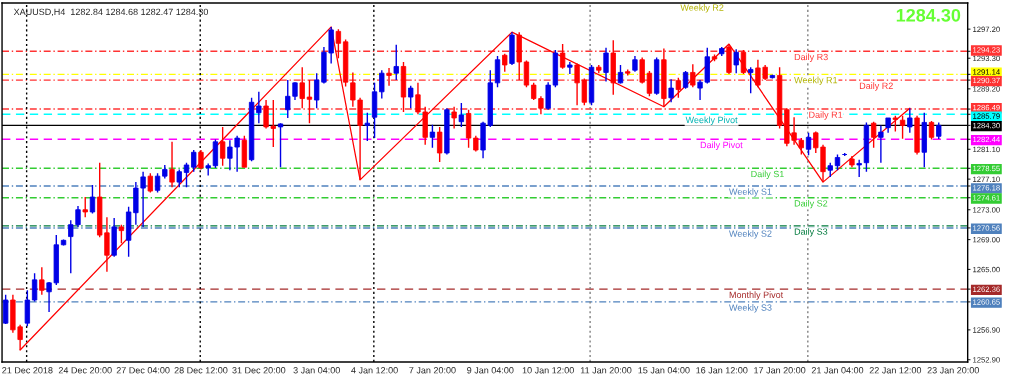  Describe the element at coordinates (811, 204) in the screenshot. I see `ref-line-label: Daily S2` at that location.